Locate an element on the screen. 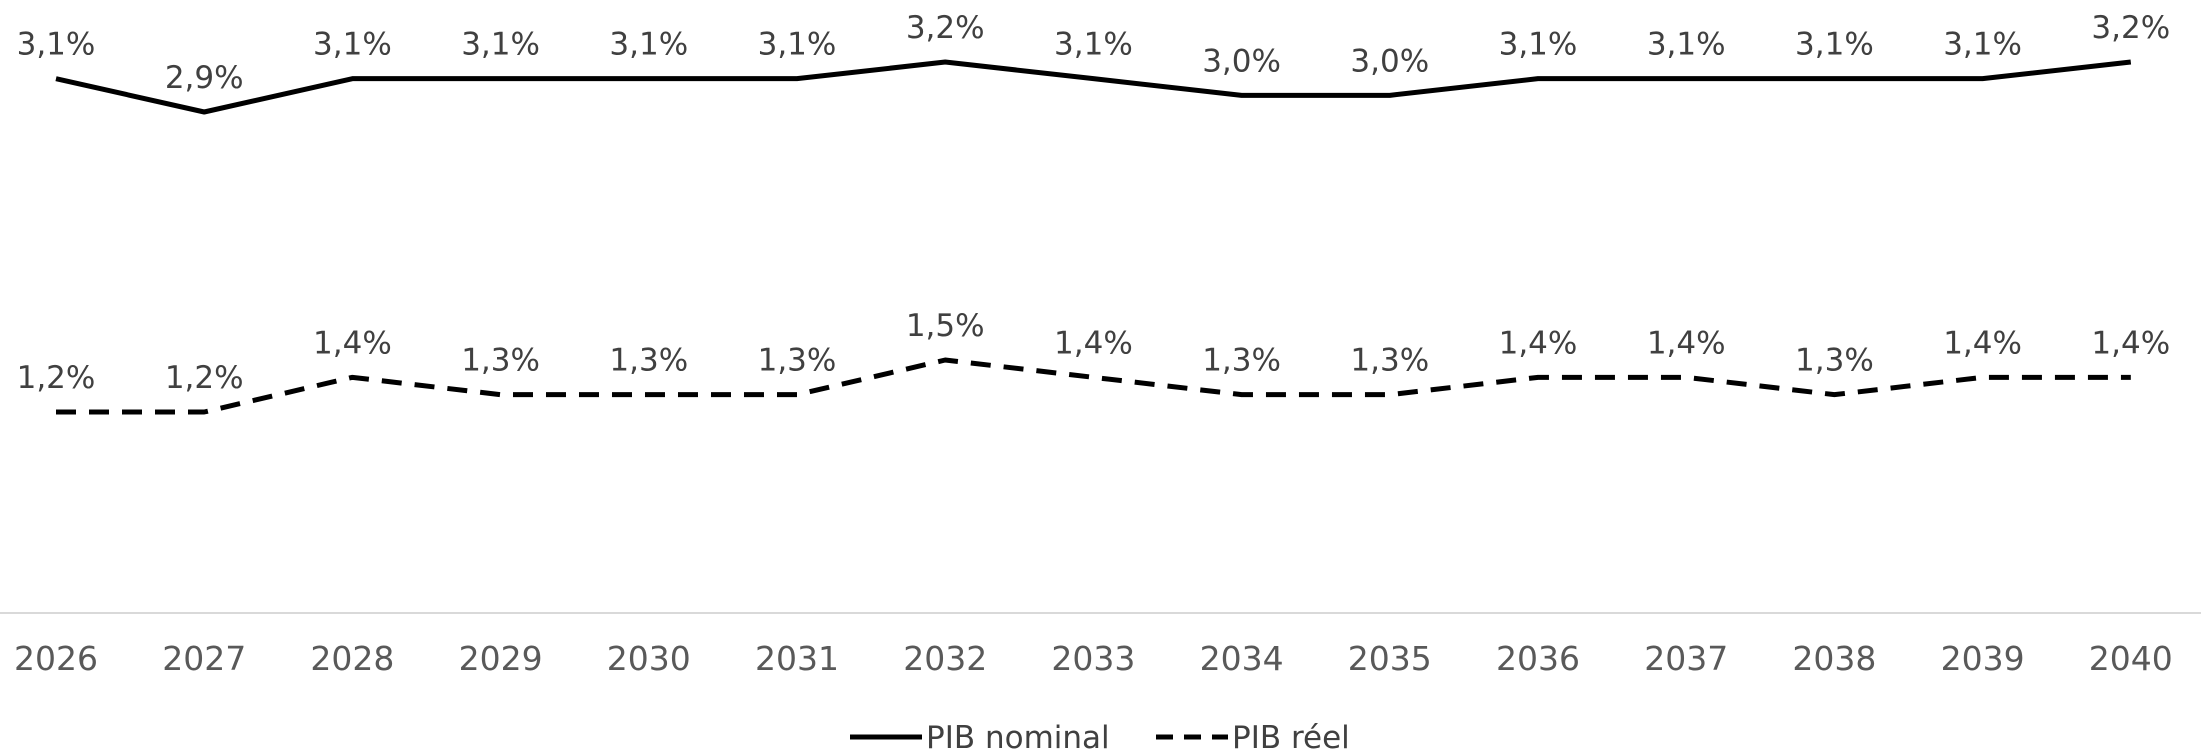  x-tick-label: 2029 is located at coordinates (501, 658).